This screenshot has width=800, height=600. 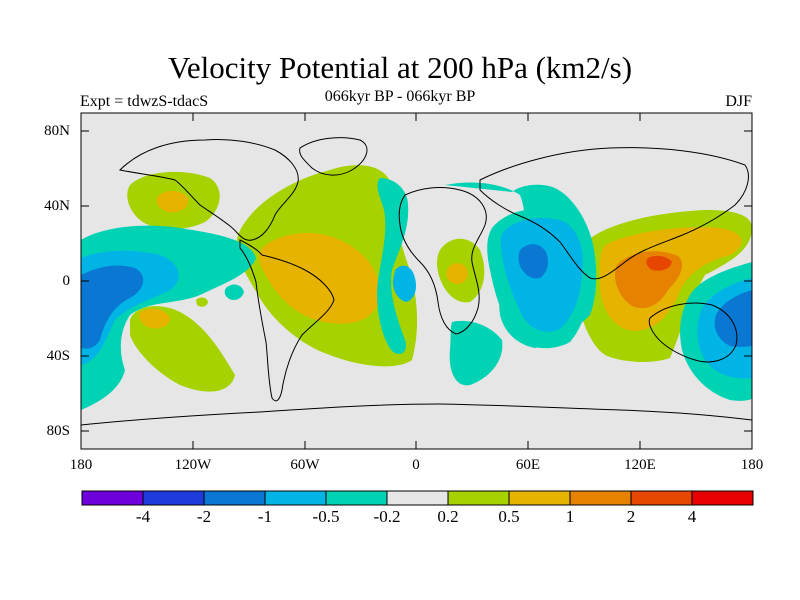 I want to click on contour-peak-maritime, so click(x=659, y=263).